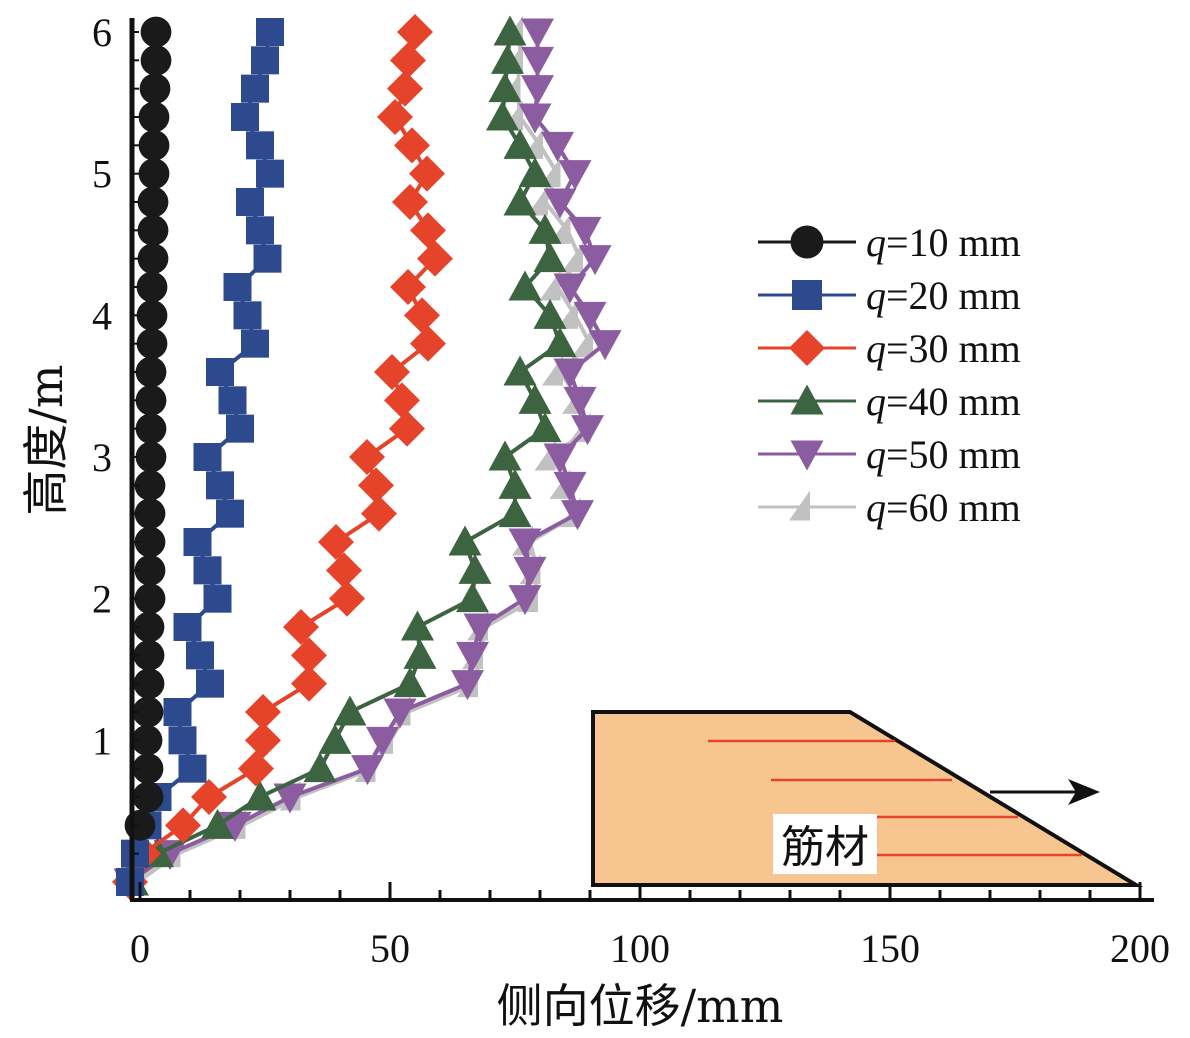  I want to click on series-q-10-mm, so click(148, 428).